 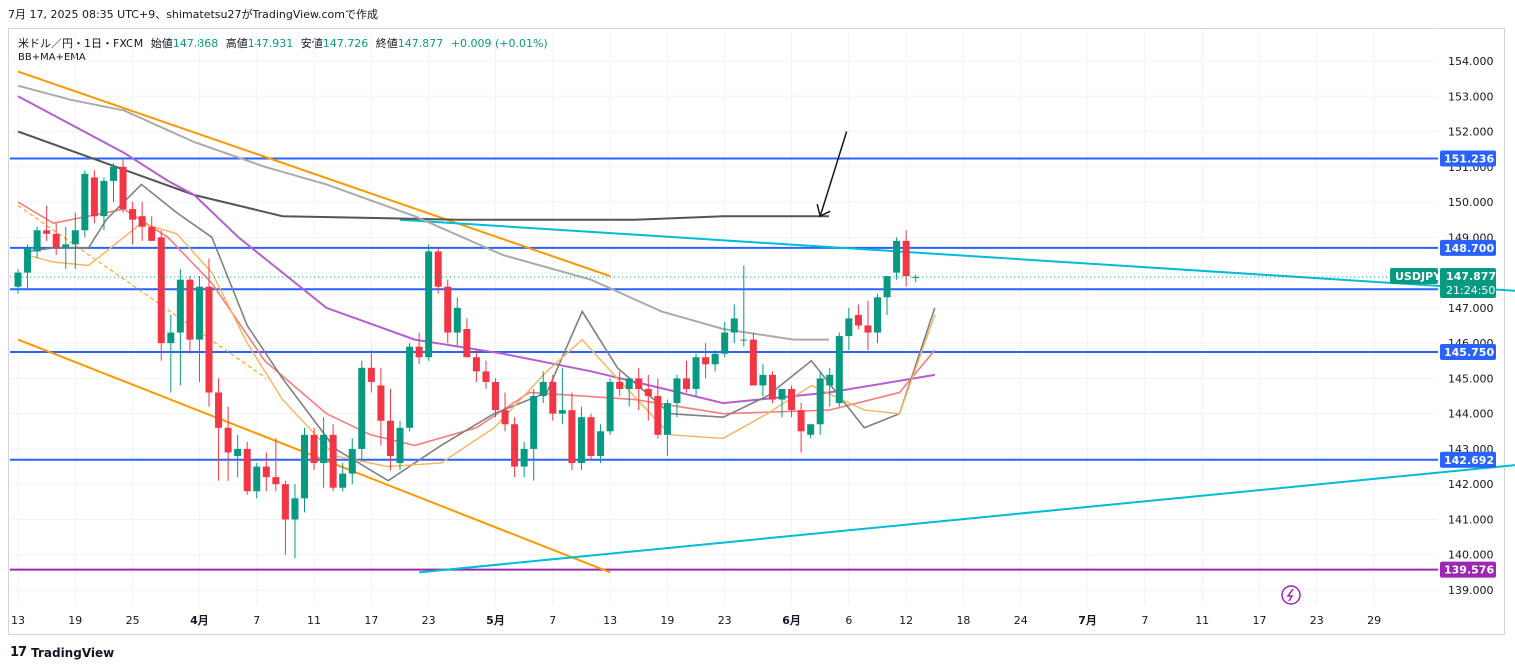 What do you see at coordinates (270, 43) in the screenshot?
I see `high-value: 147.931` at bounding box center [270, 43].